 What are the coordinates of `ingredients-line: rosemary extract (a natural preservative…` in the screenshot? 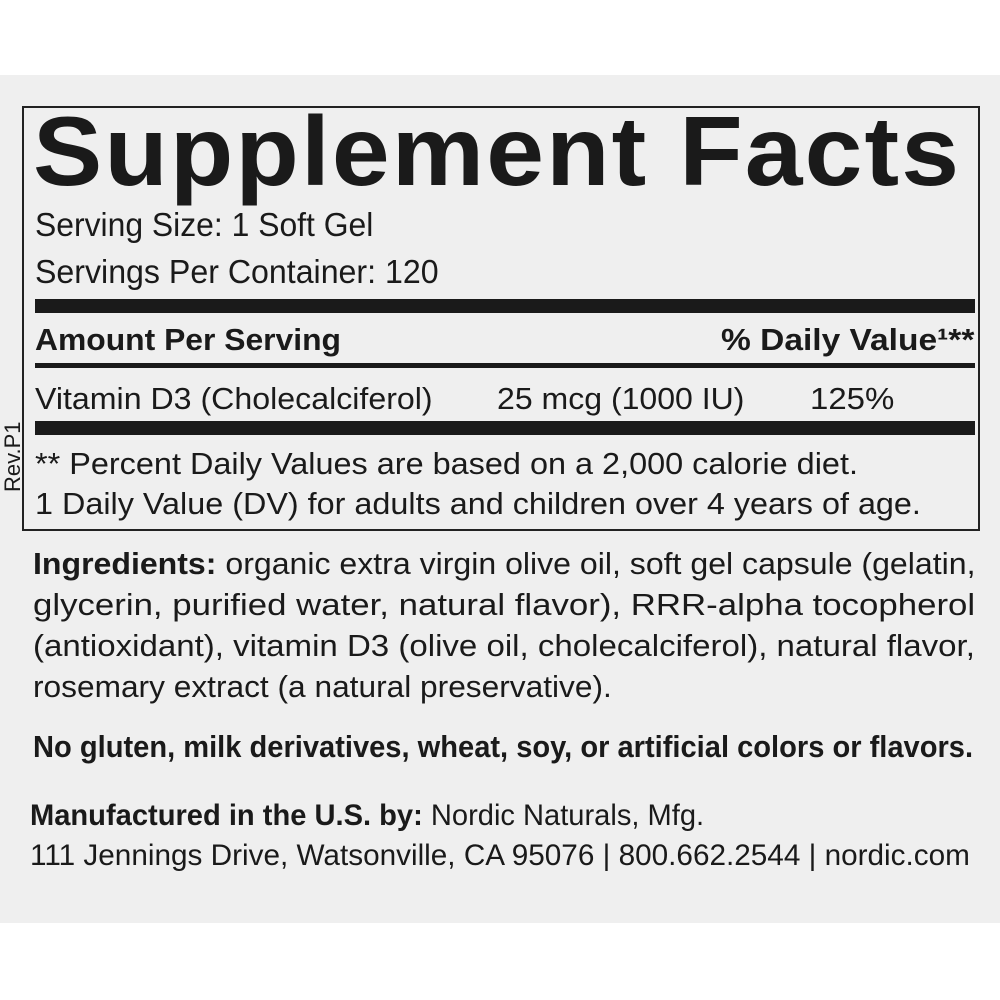 It's located at (322, 686).